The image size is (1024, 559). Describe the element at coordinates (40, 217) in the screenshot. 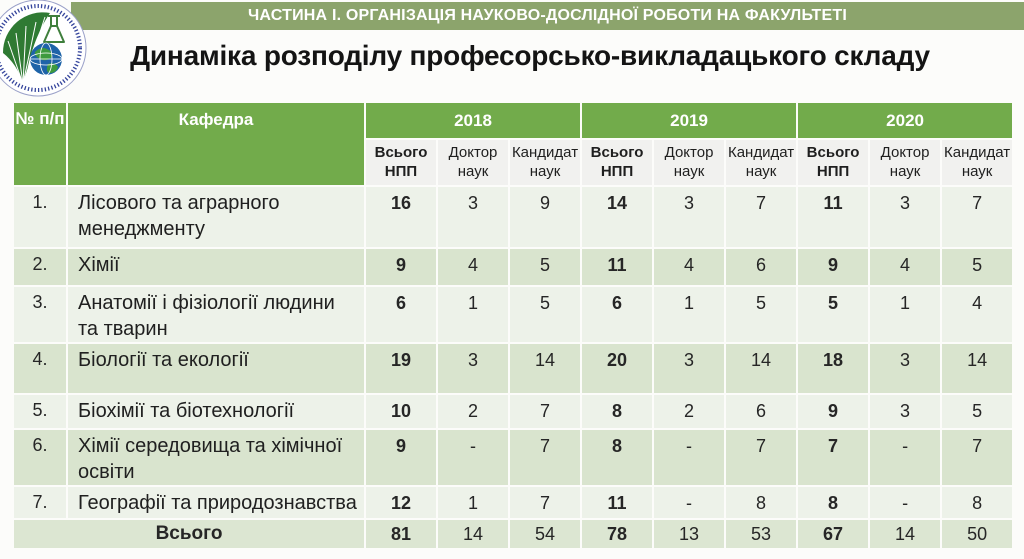

I see `row-number: 1.` at that location.